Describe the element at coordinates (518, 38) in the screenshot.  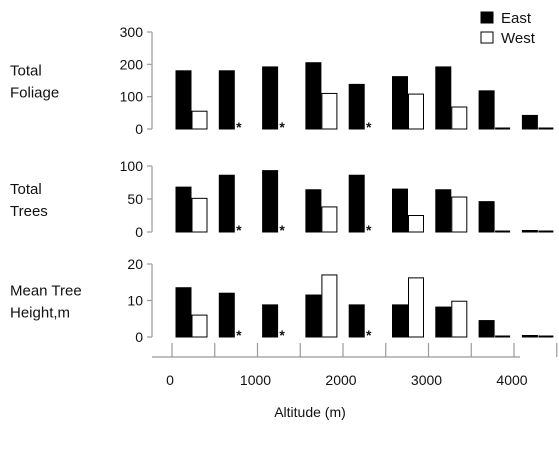
I see `legend-label-west: West` at that location.